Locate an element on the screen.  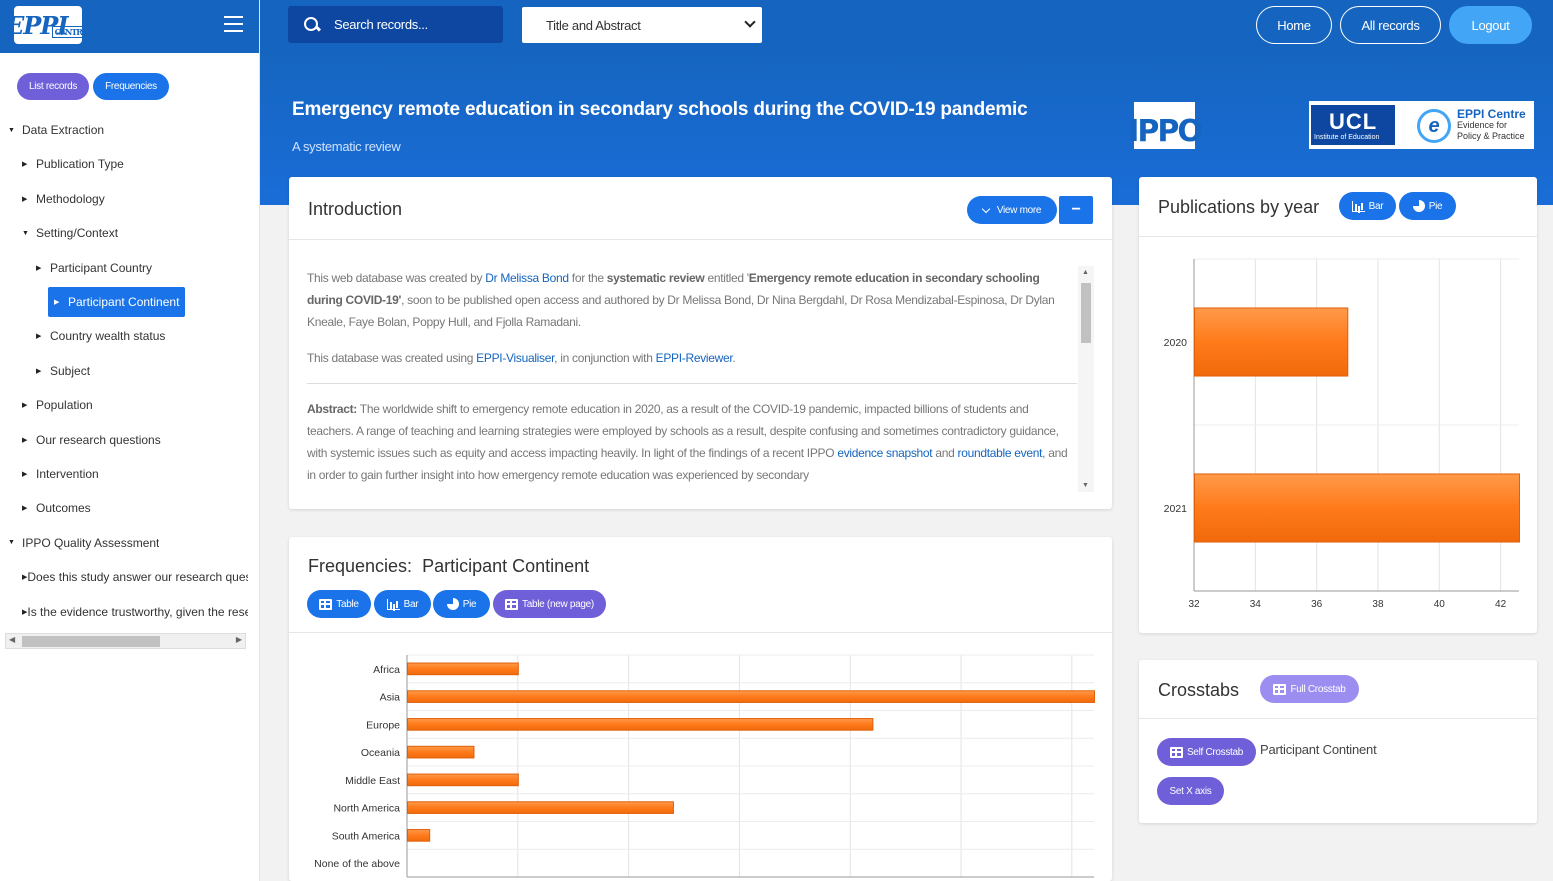
x-tick-label: 34 is located at coordinates (1256, 604).